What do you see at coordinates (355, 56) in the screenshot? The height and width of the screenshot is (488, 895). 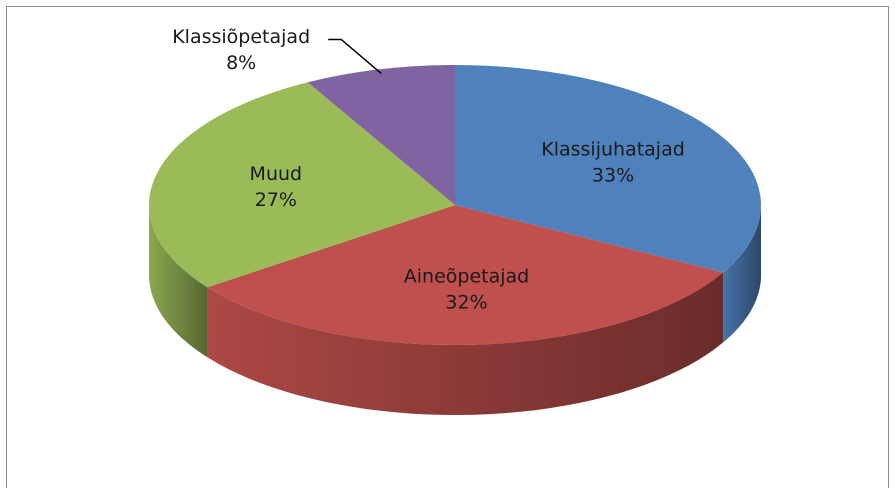 I see `leader-line` at bounding box center [355, 56].